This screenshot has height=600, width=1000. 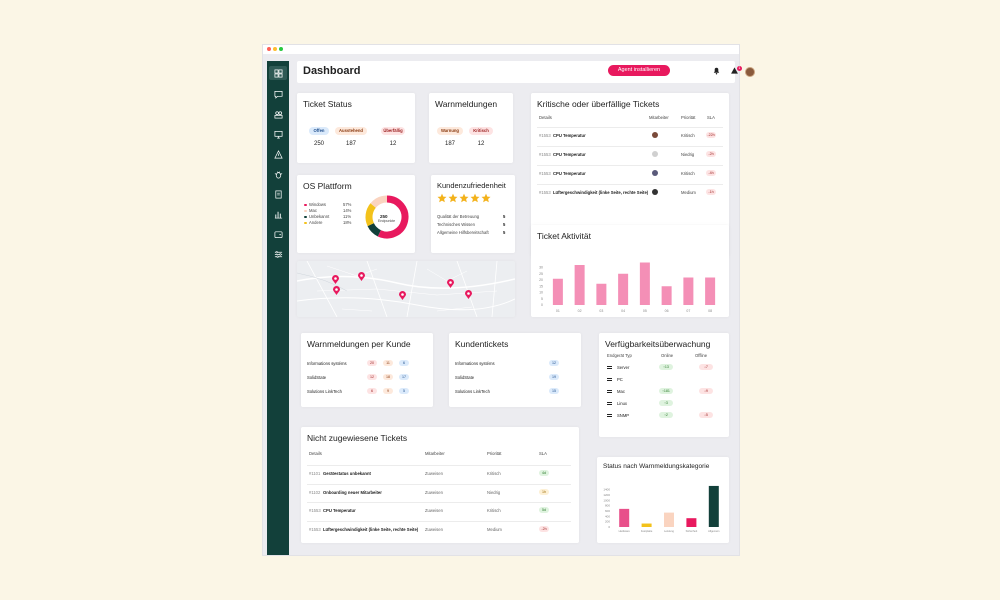 I want to click on minimize-dot, so click(x=275, y=49).